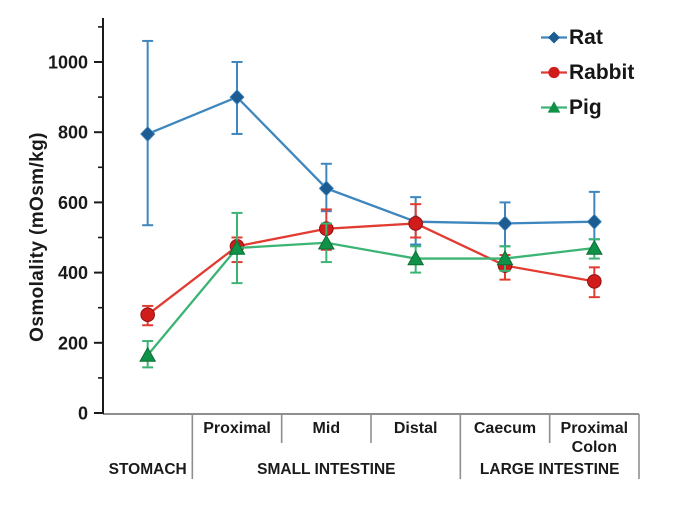  Describe the element at coordinates (148, 469) in the screenshot. I see `region-label: STOMACH` at that location.